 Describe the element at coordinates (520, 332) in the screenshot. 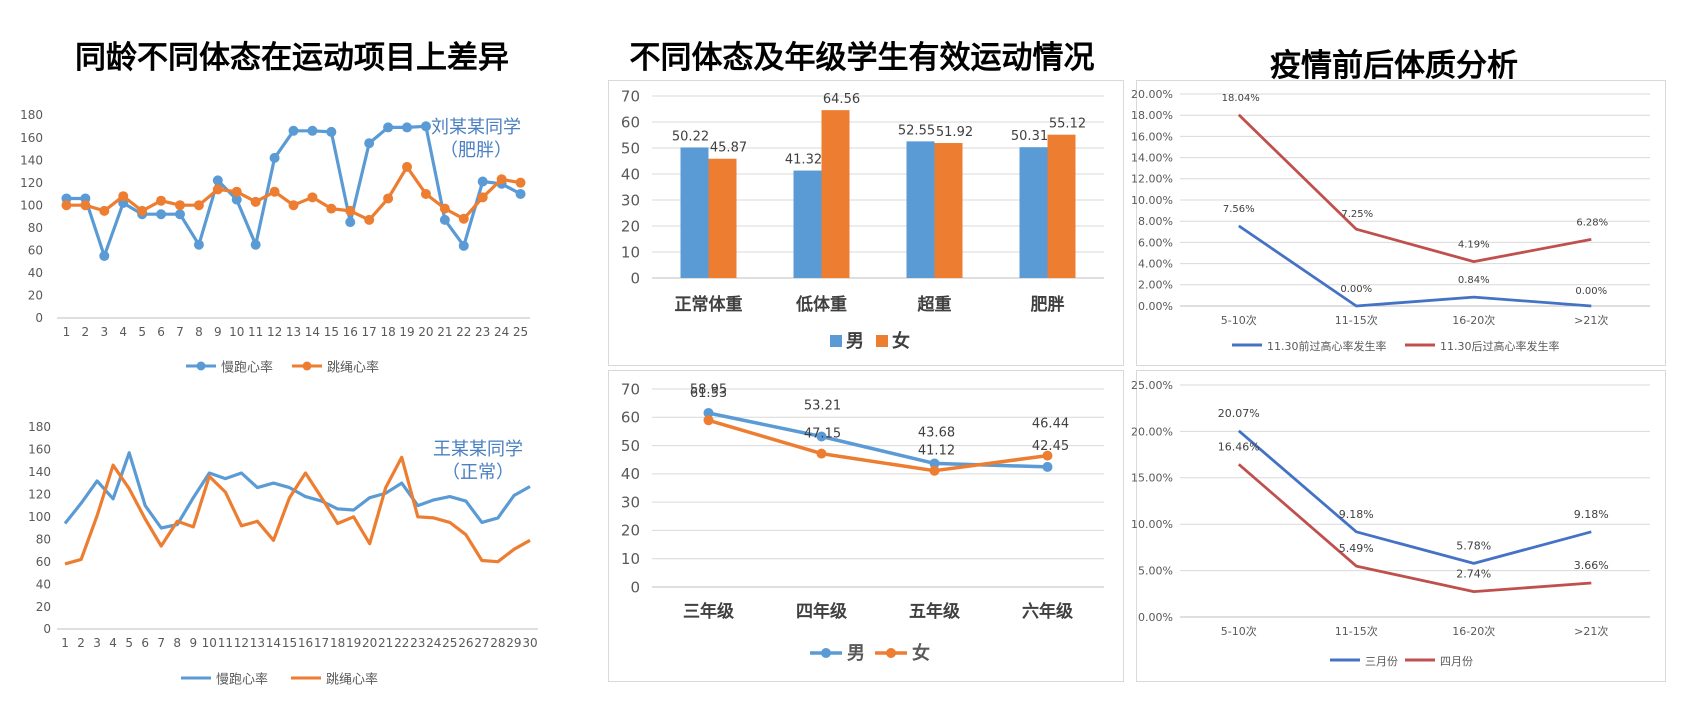

I see `x-tick-label: 25` at that location.